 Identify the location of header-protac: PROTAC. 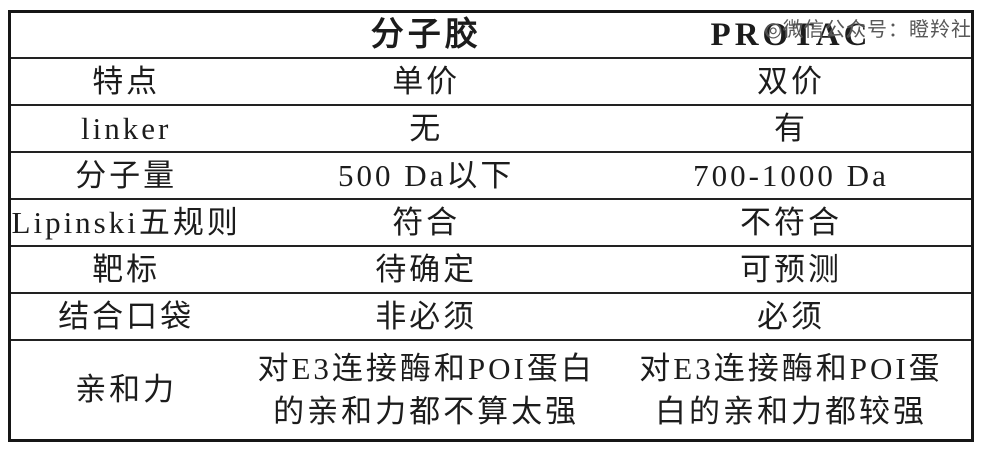
(791, 34).